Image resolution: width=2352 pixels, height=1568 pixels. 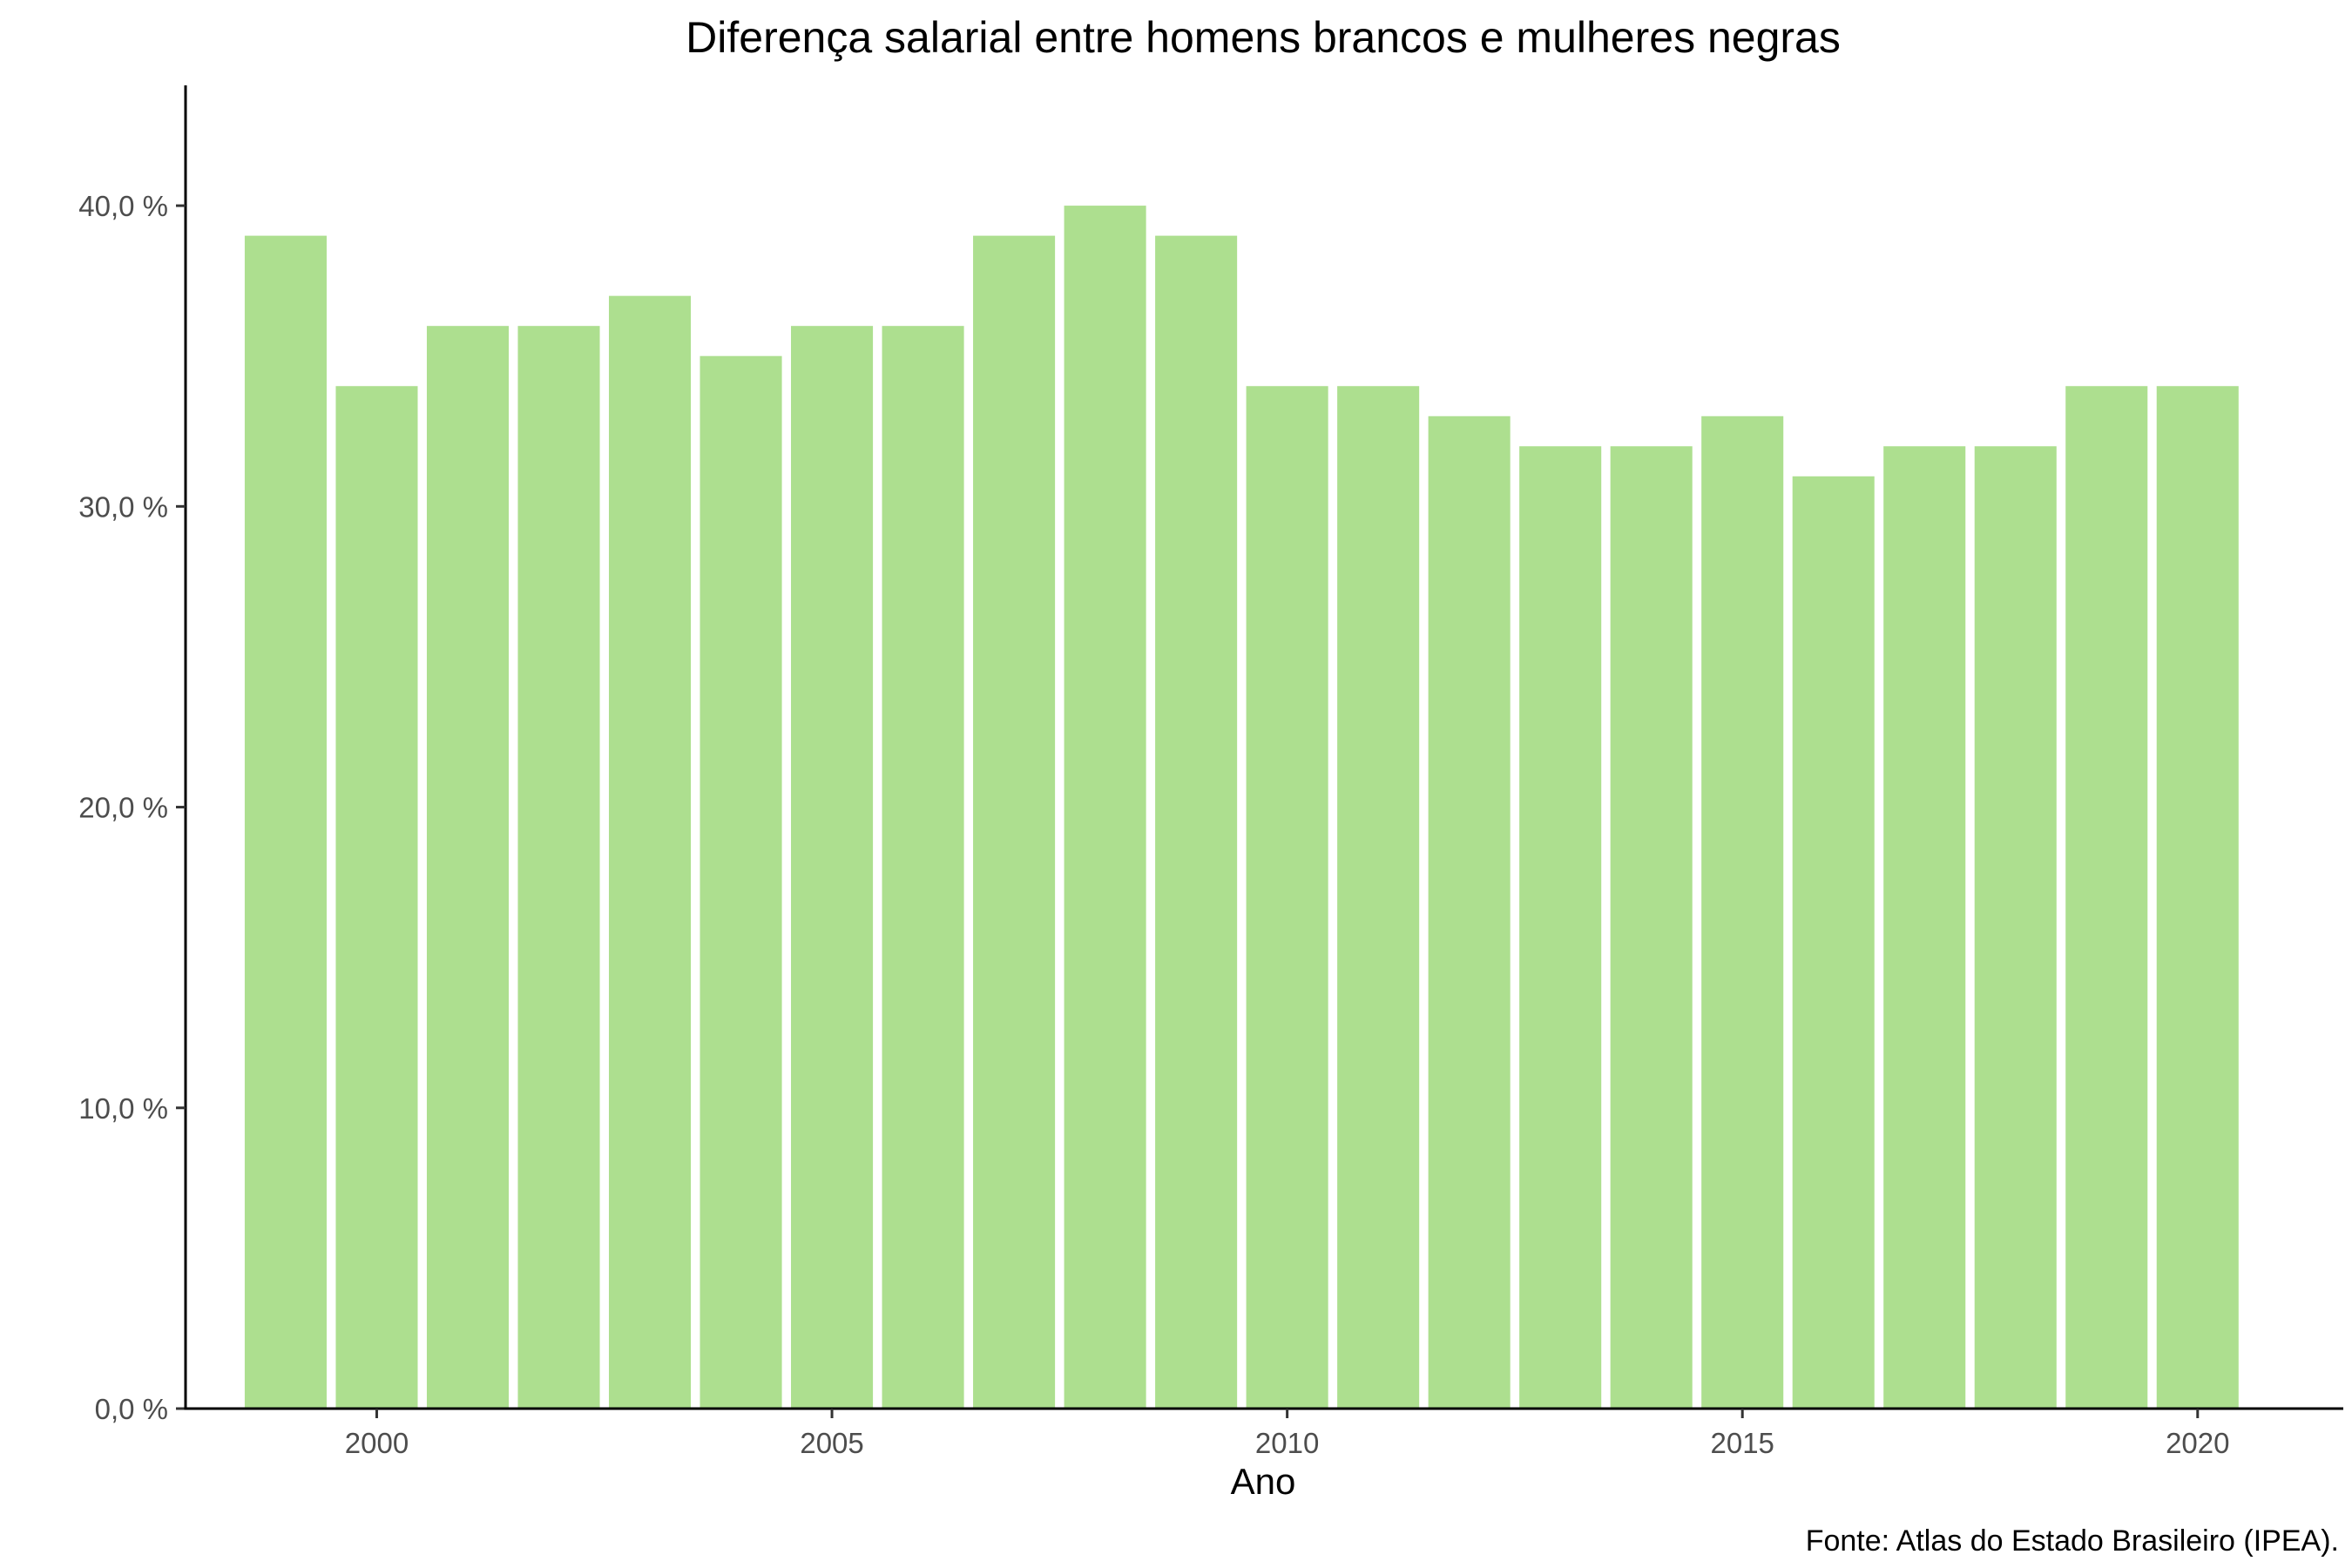 What do you see at coordinates (1469, 913) in the screenshot?
I see `bar-2012` at bounding box center [1469, 913].